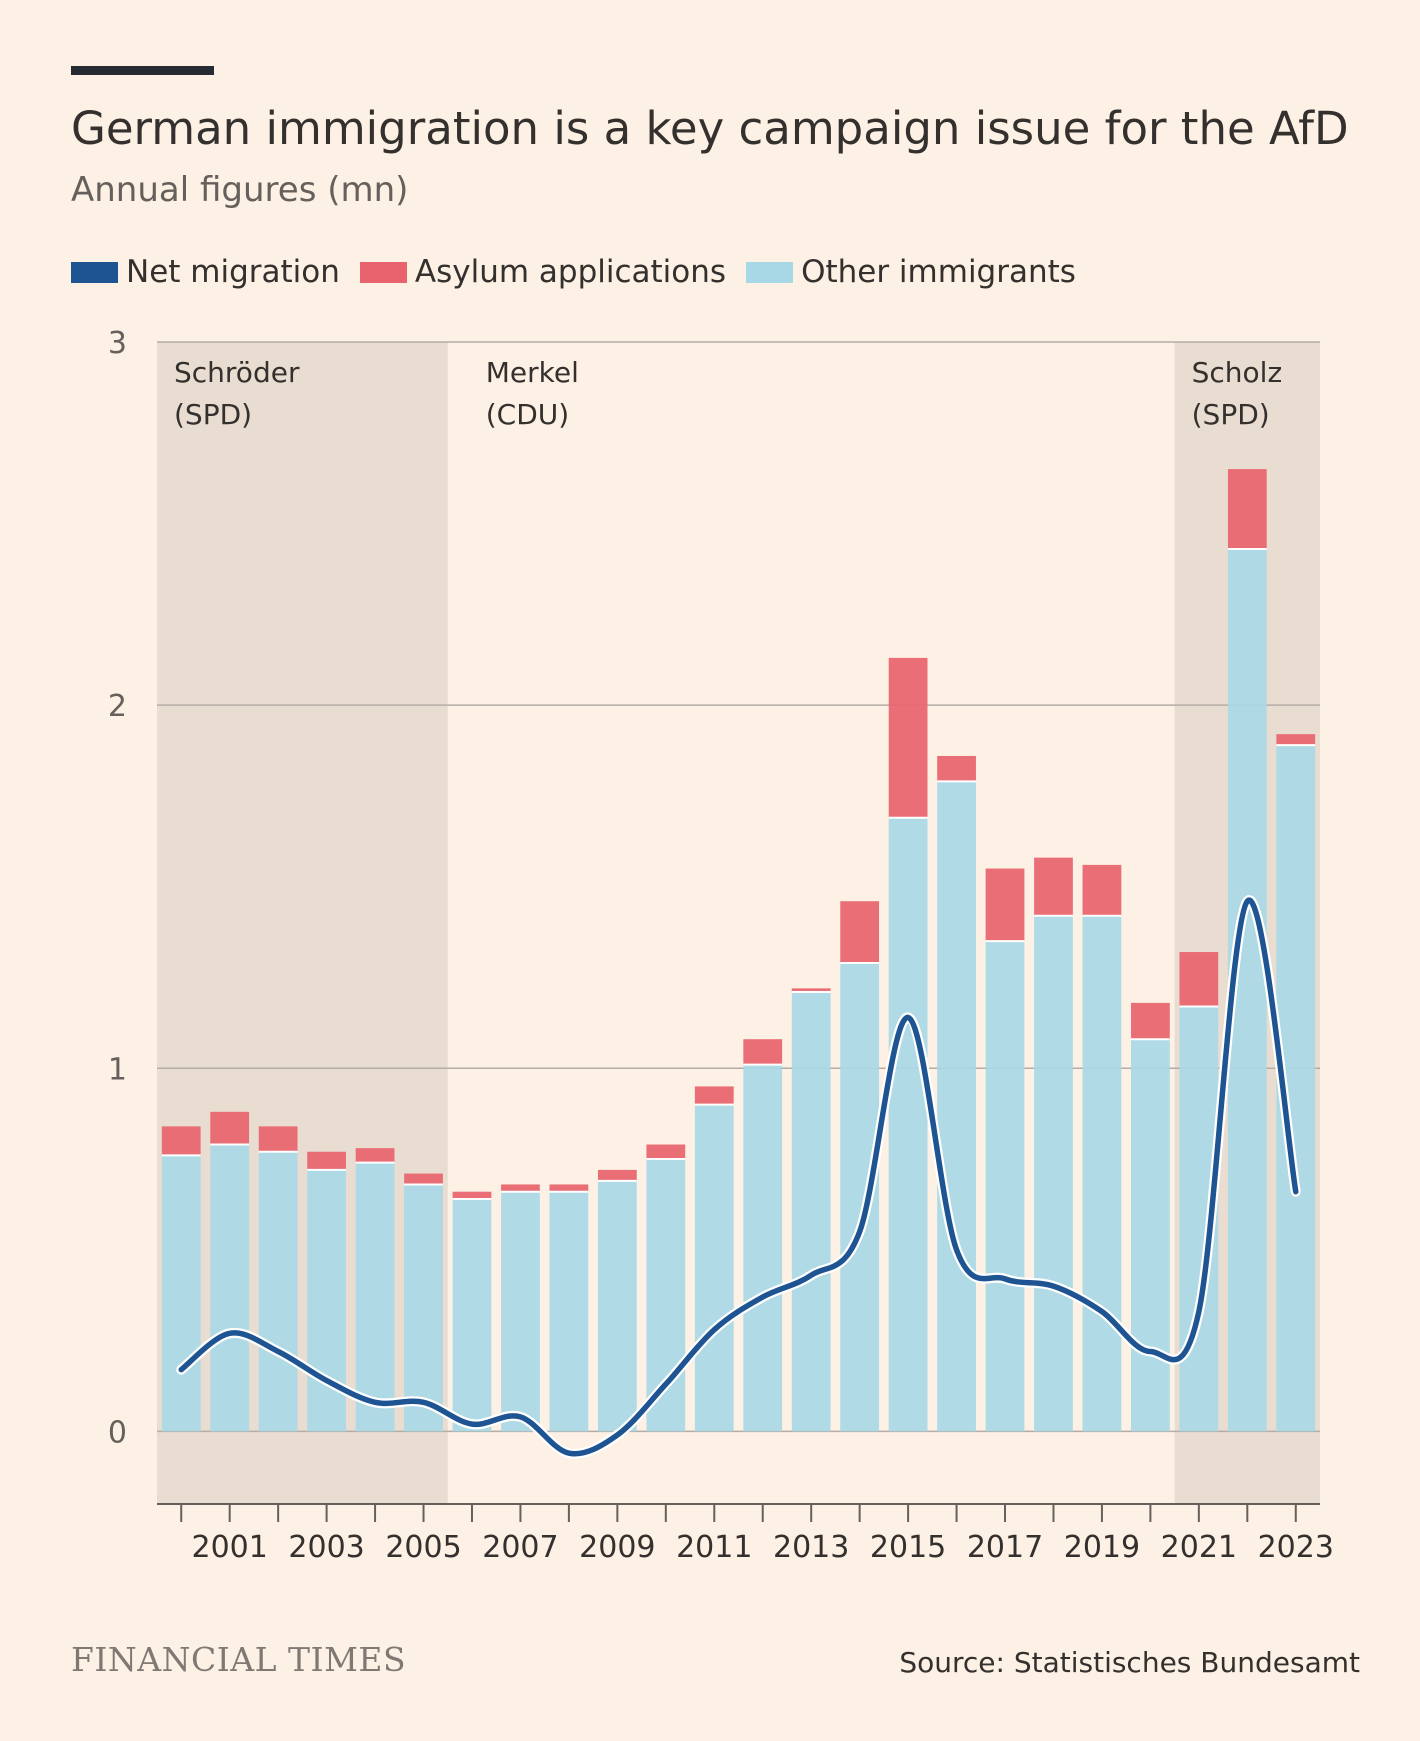 The height and width of the screenshot is (1741, 1420). I want to click on bar-asylum-2020, so click(1150, 1021).